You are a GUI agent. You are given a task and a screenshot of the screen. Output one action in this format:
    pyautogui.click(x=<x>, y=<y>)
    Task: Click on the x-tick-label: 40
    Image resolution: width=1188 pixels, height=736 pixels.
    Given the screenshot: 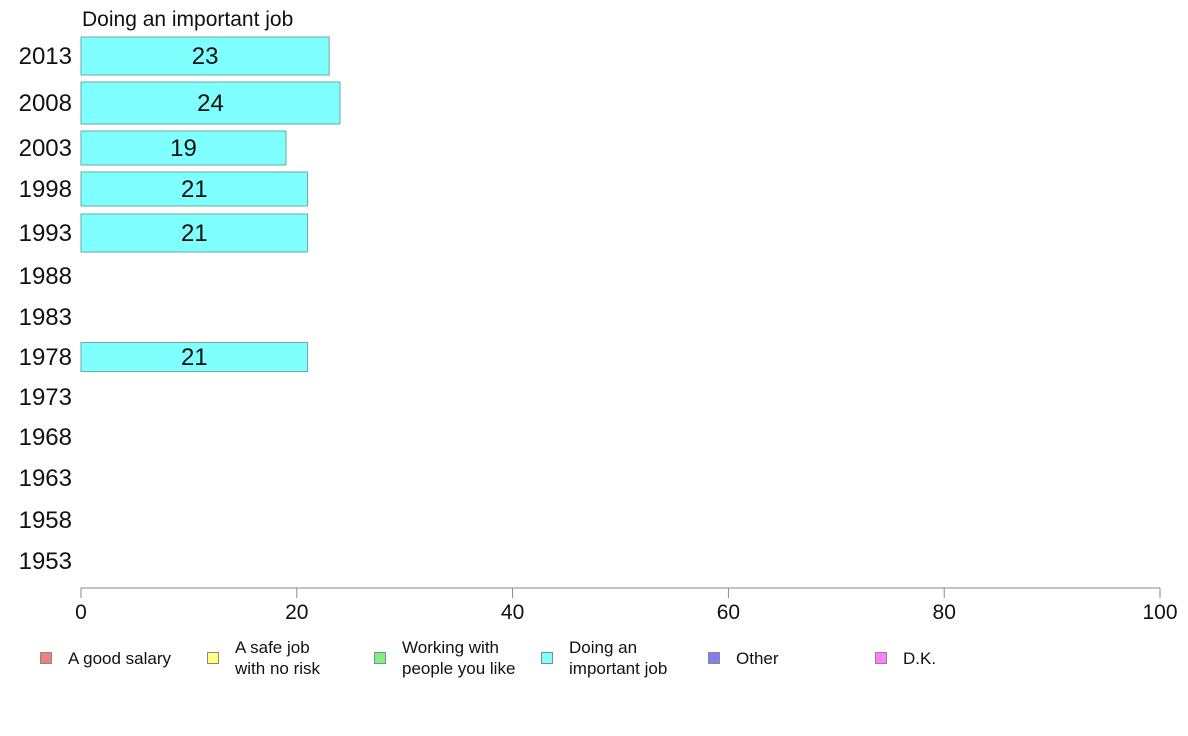 What is the action you would take?
    pyautogui.click(x=512, y=612)
    